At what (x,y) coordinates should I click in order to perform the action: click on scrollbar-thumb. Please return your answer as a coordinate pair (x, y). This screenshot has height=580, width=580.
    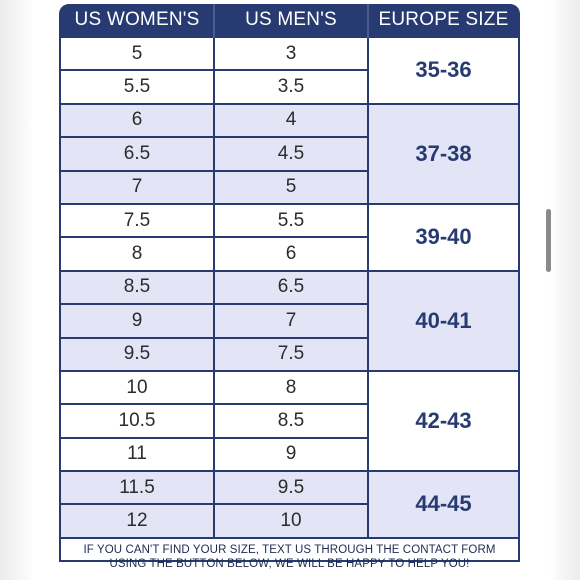
    Looking at the image, I should click on (548, 240).